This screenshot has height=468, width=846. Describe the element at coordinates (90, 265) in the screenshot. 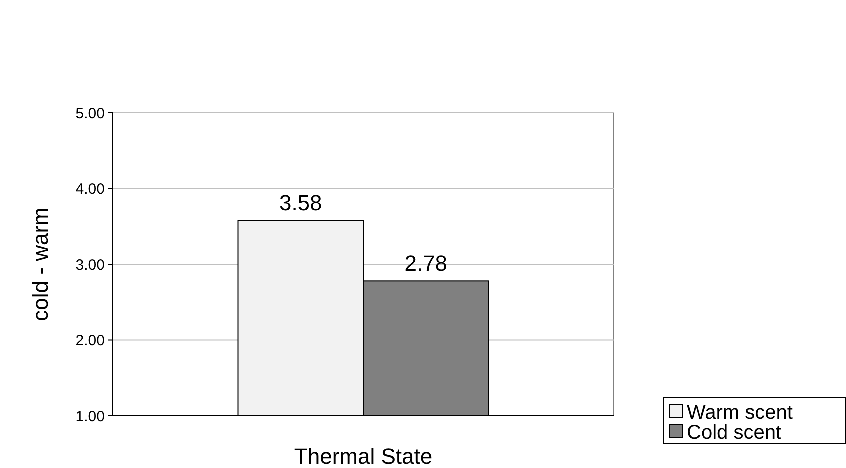

I see `y-tick-label: 3.00` at that location.